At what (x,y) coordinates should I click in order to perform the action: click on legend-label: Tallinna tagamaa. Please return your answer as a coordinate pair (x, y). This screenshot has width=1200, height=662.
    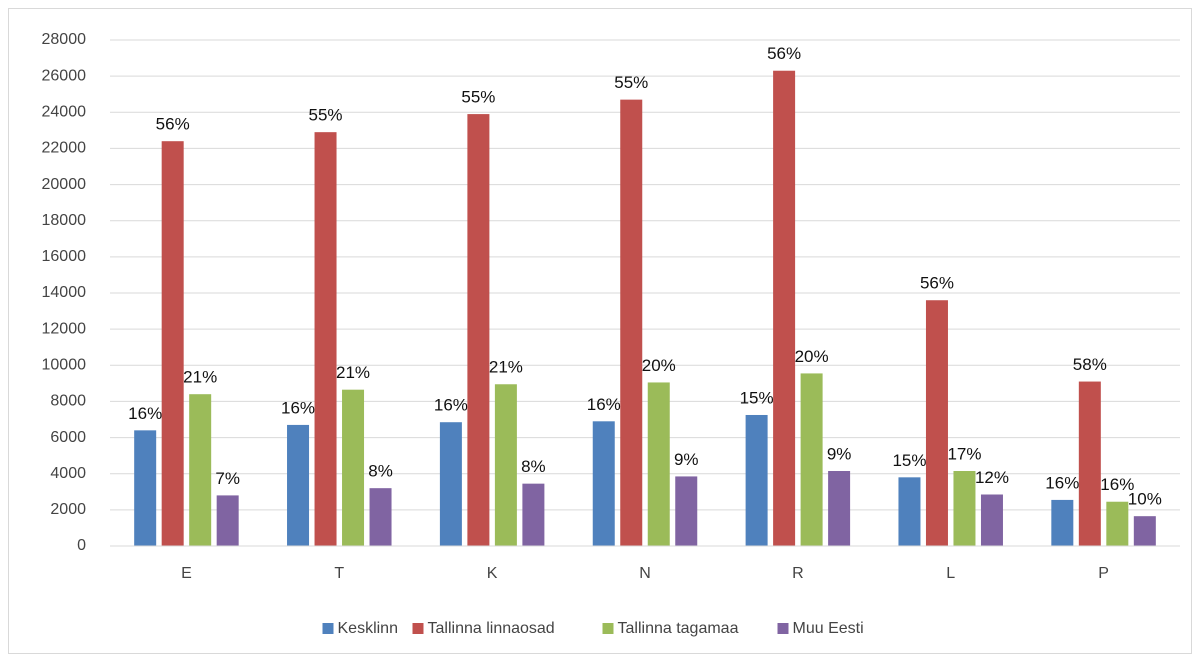
    Looking at the image, I should click on (678, 628).